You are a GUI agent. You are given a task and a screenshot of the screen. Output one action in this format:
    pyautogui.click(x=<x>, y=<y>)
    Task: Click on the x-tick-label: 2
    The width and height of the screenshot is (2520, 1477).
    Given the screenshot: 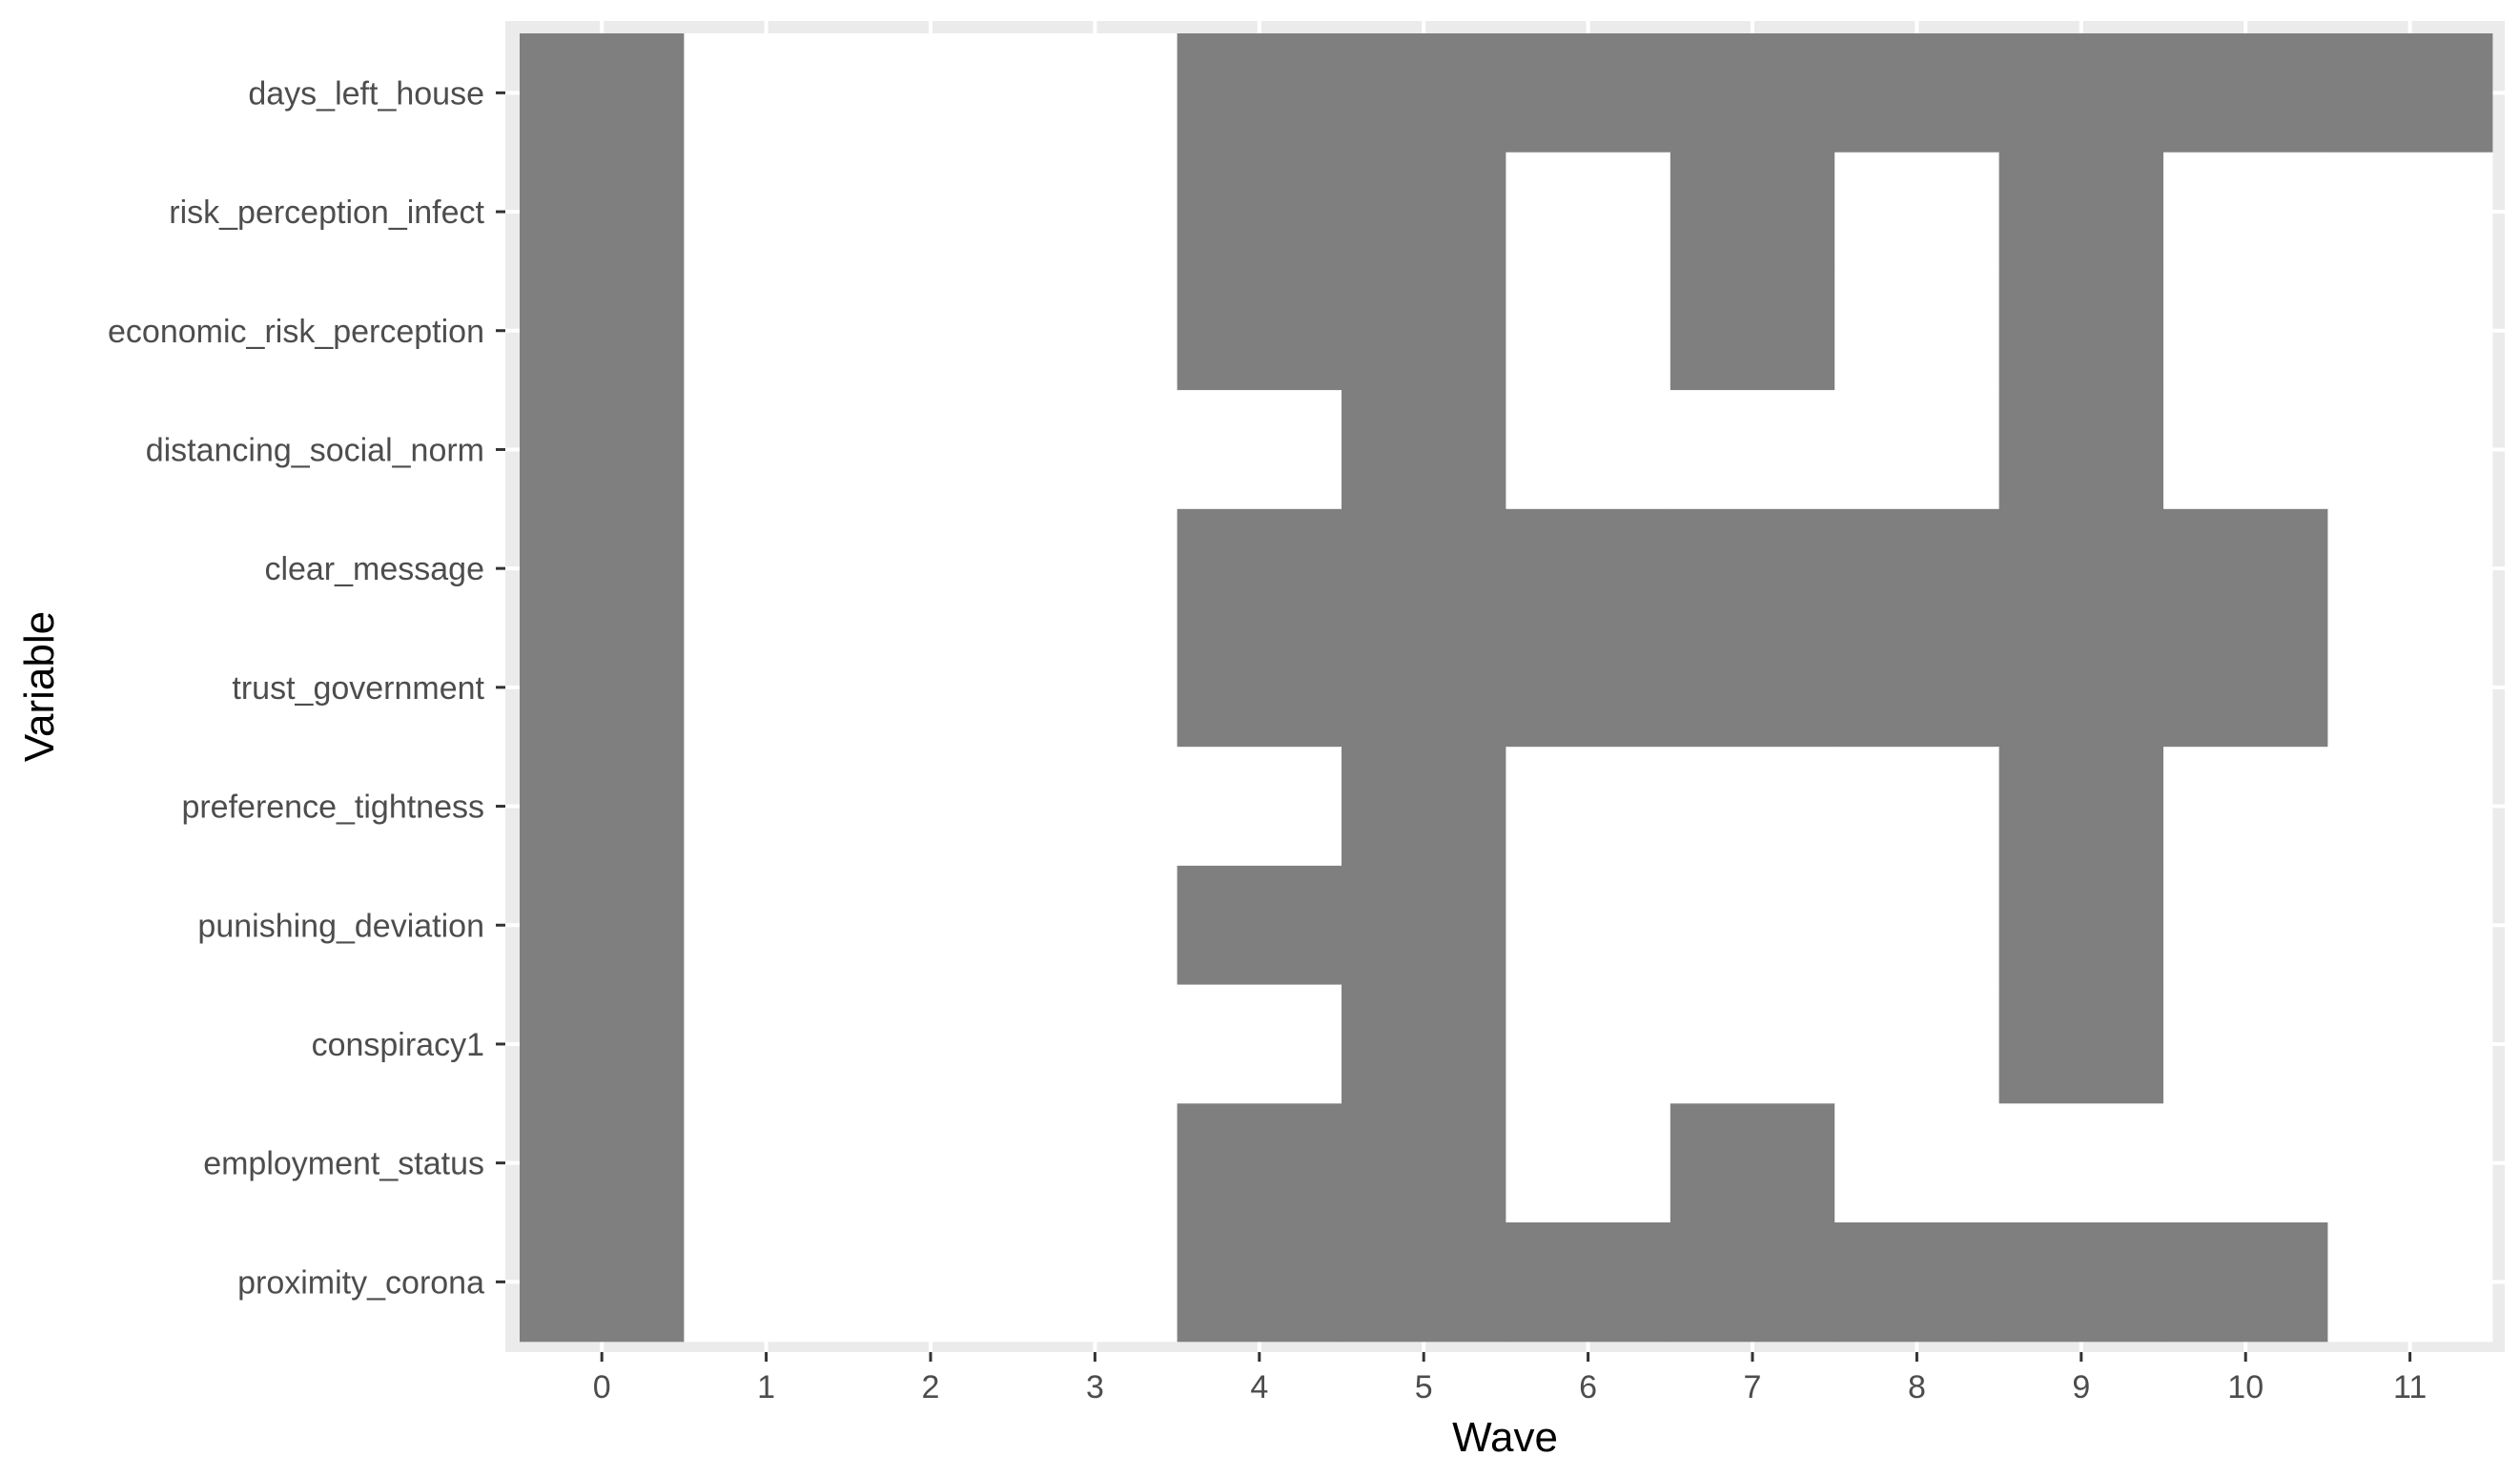 What is the action you would take?
    pyautogui.click(x=931, y=1387)
    